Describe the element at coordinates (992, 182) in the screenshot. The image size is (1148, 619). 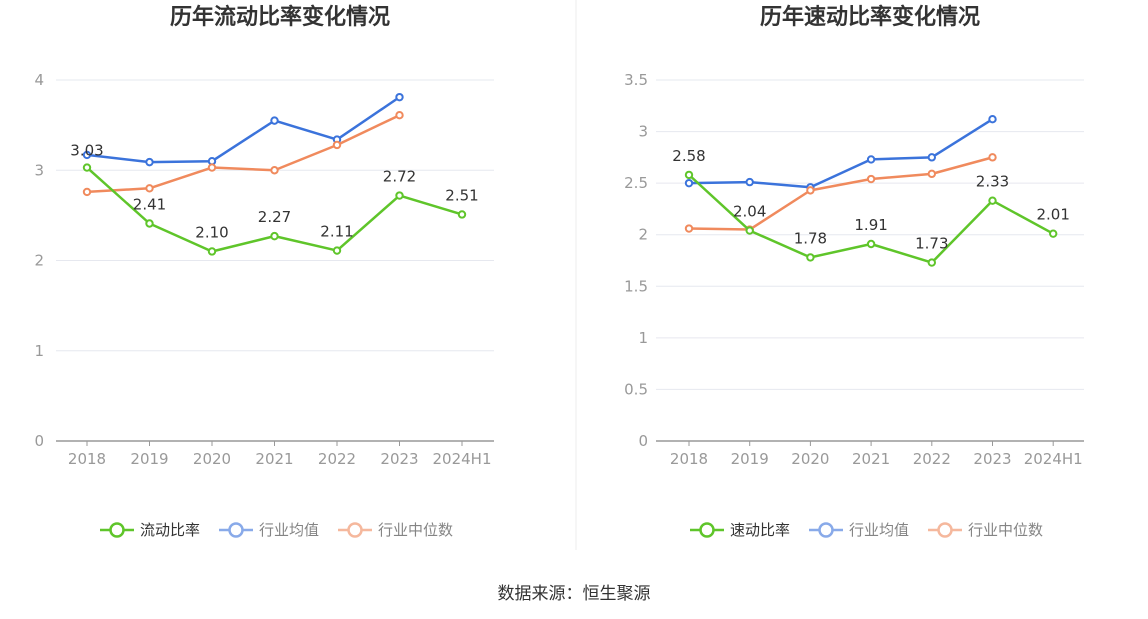
I see `data-label: 2.33` at that location.